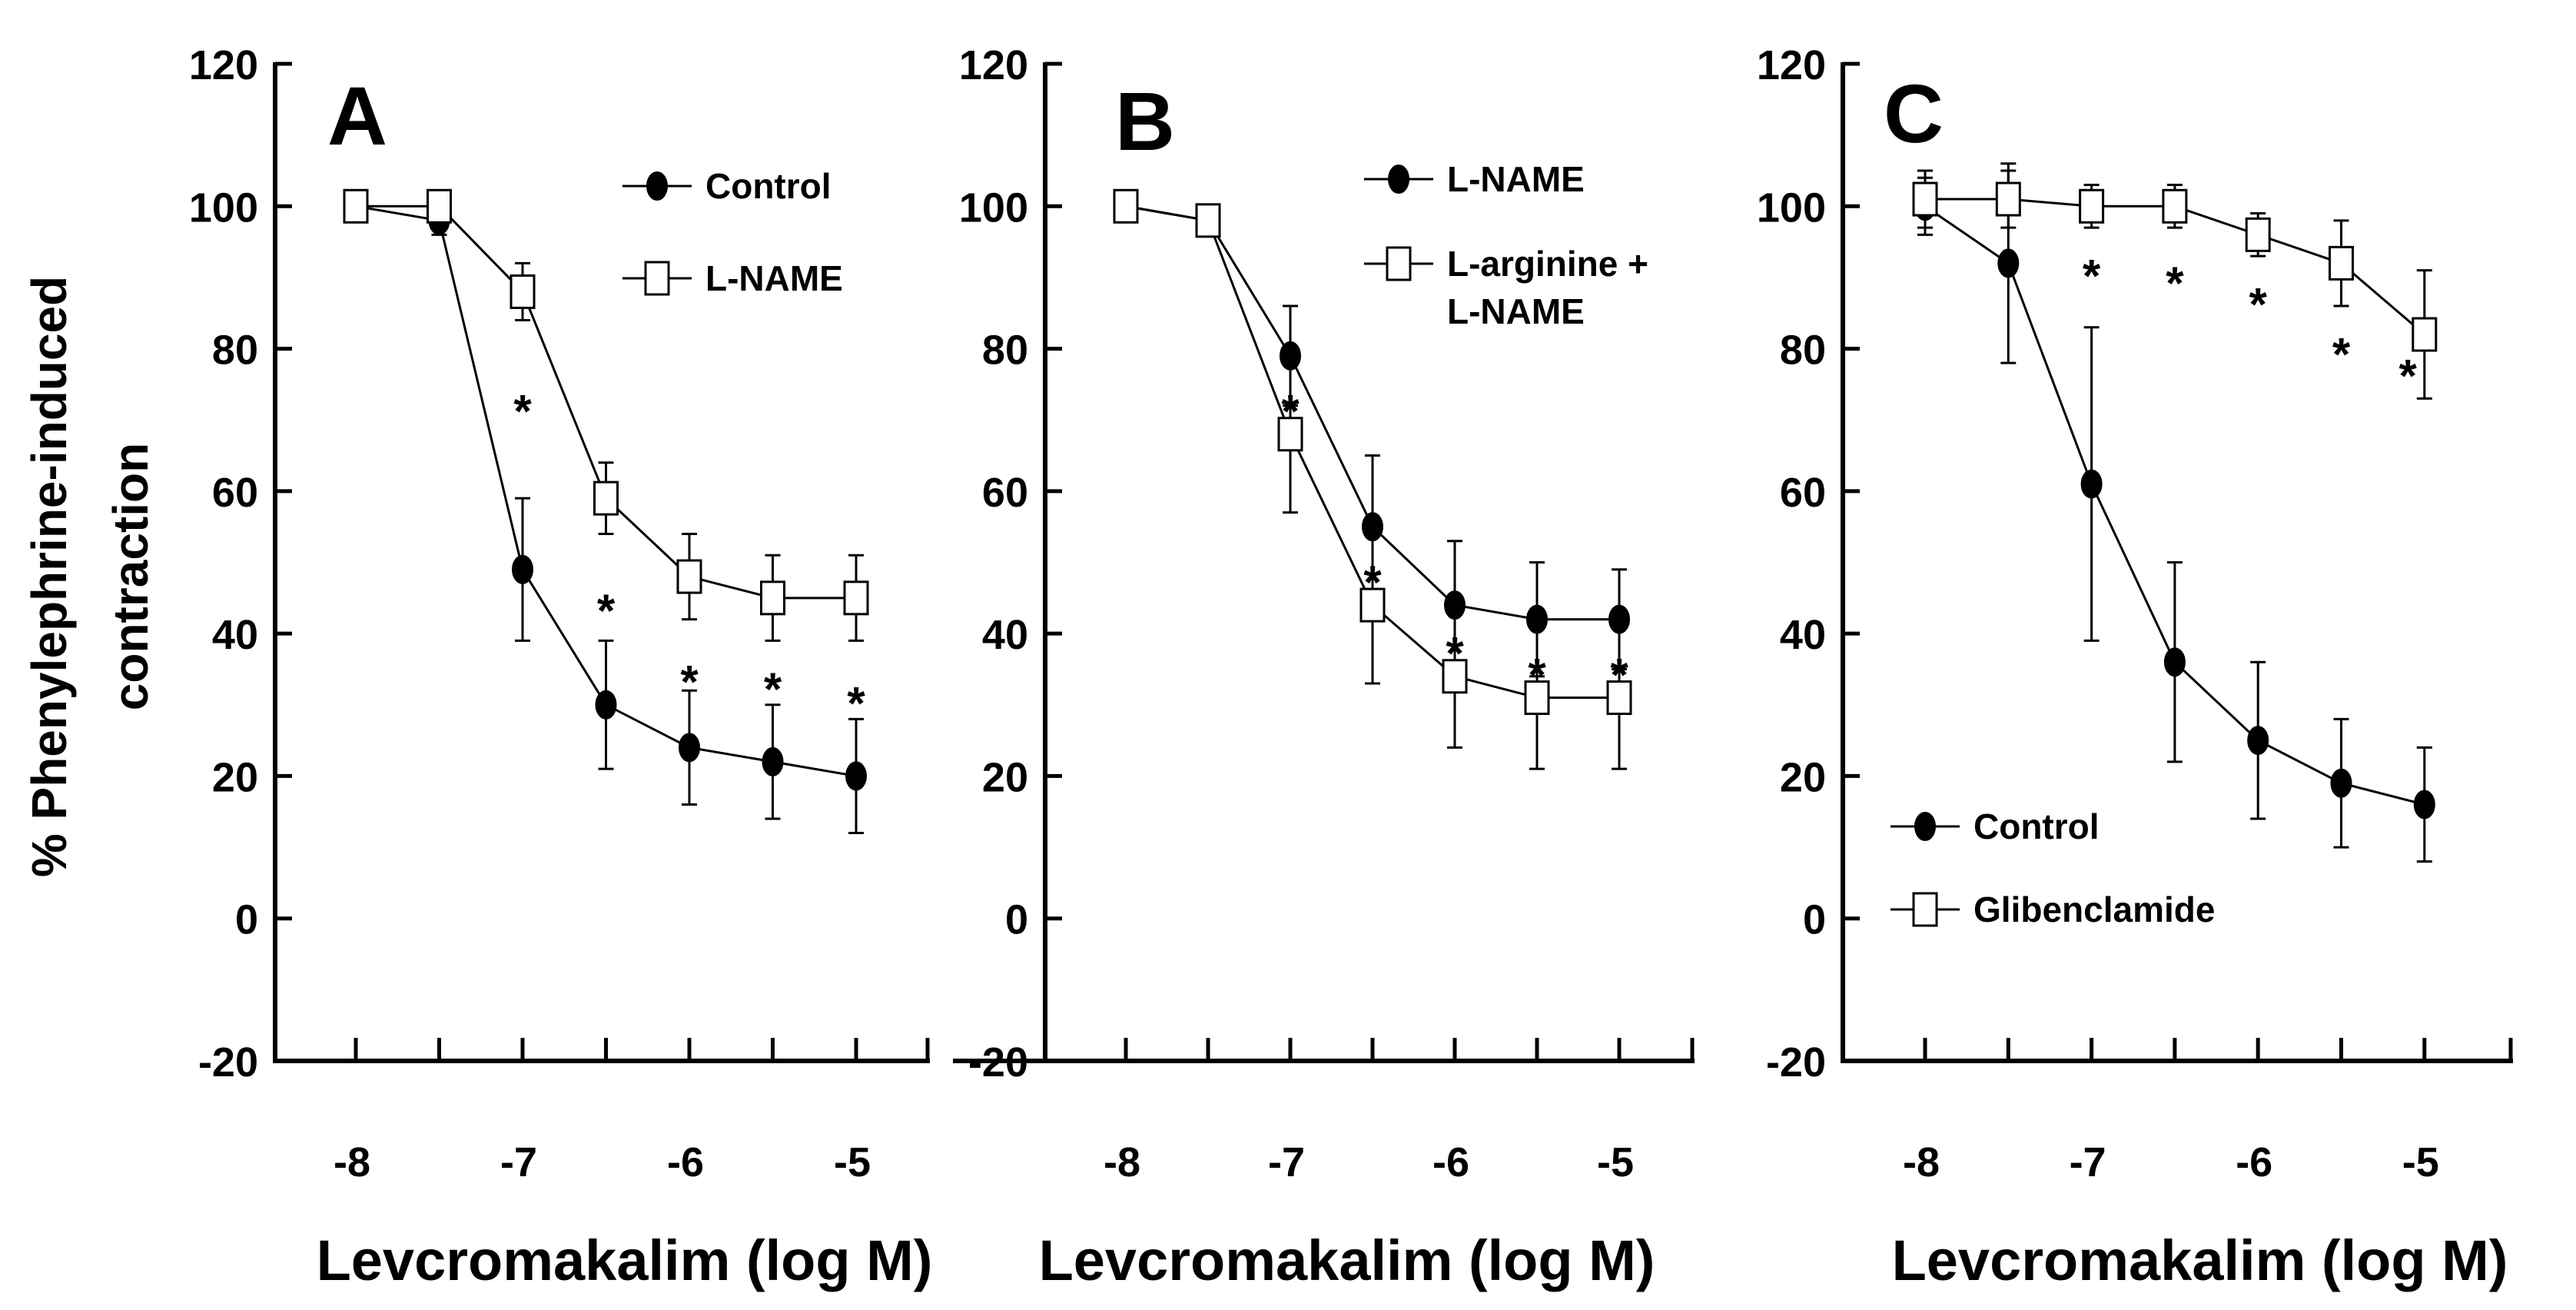  I want to click on series-glibenclamide, so click(2175, 284).